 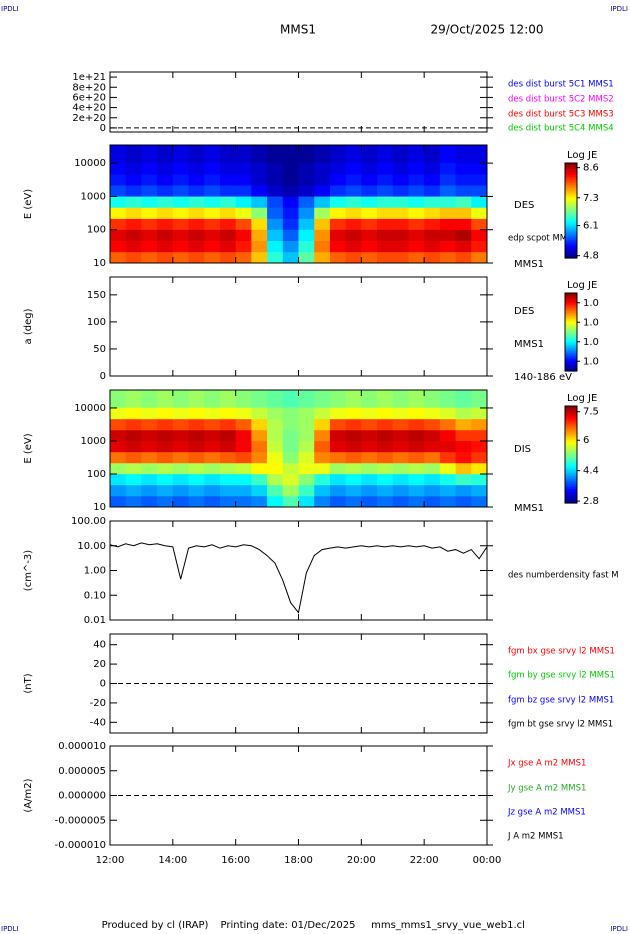 I want to click on y-tick-label: 0.01, so click(x=95, y=620).